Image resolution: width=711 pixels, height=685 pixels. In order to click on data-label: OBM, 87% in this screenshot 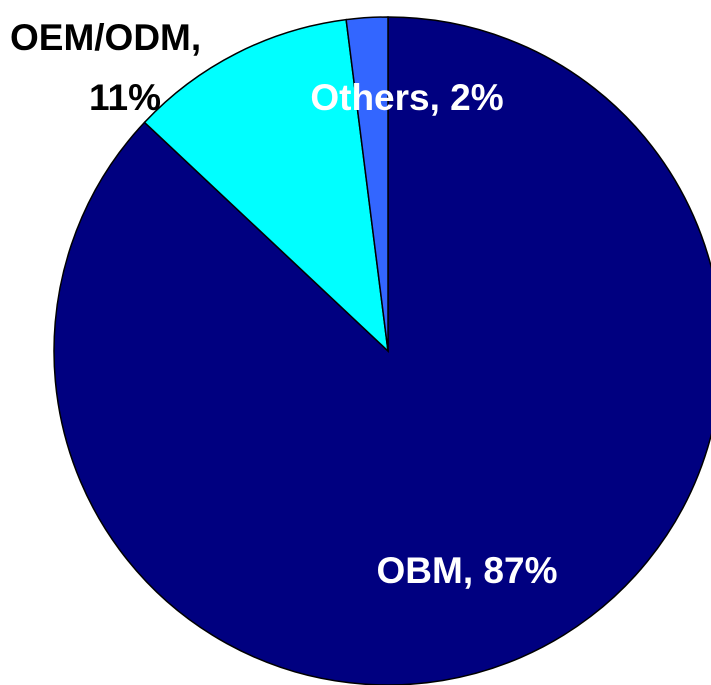, I will do `click(467, 570)`.